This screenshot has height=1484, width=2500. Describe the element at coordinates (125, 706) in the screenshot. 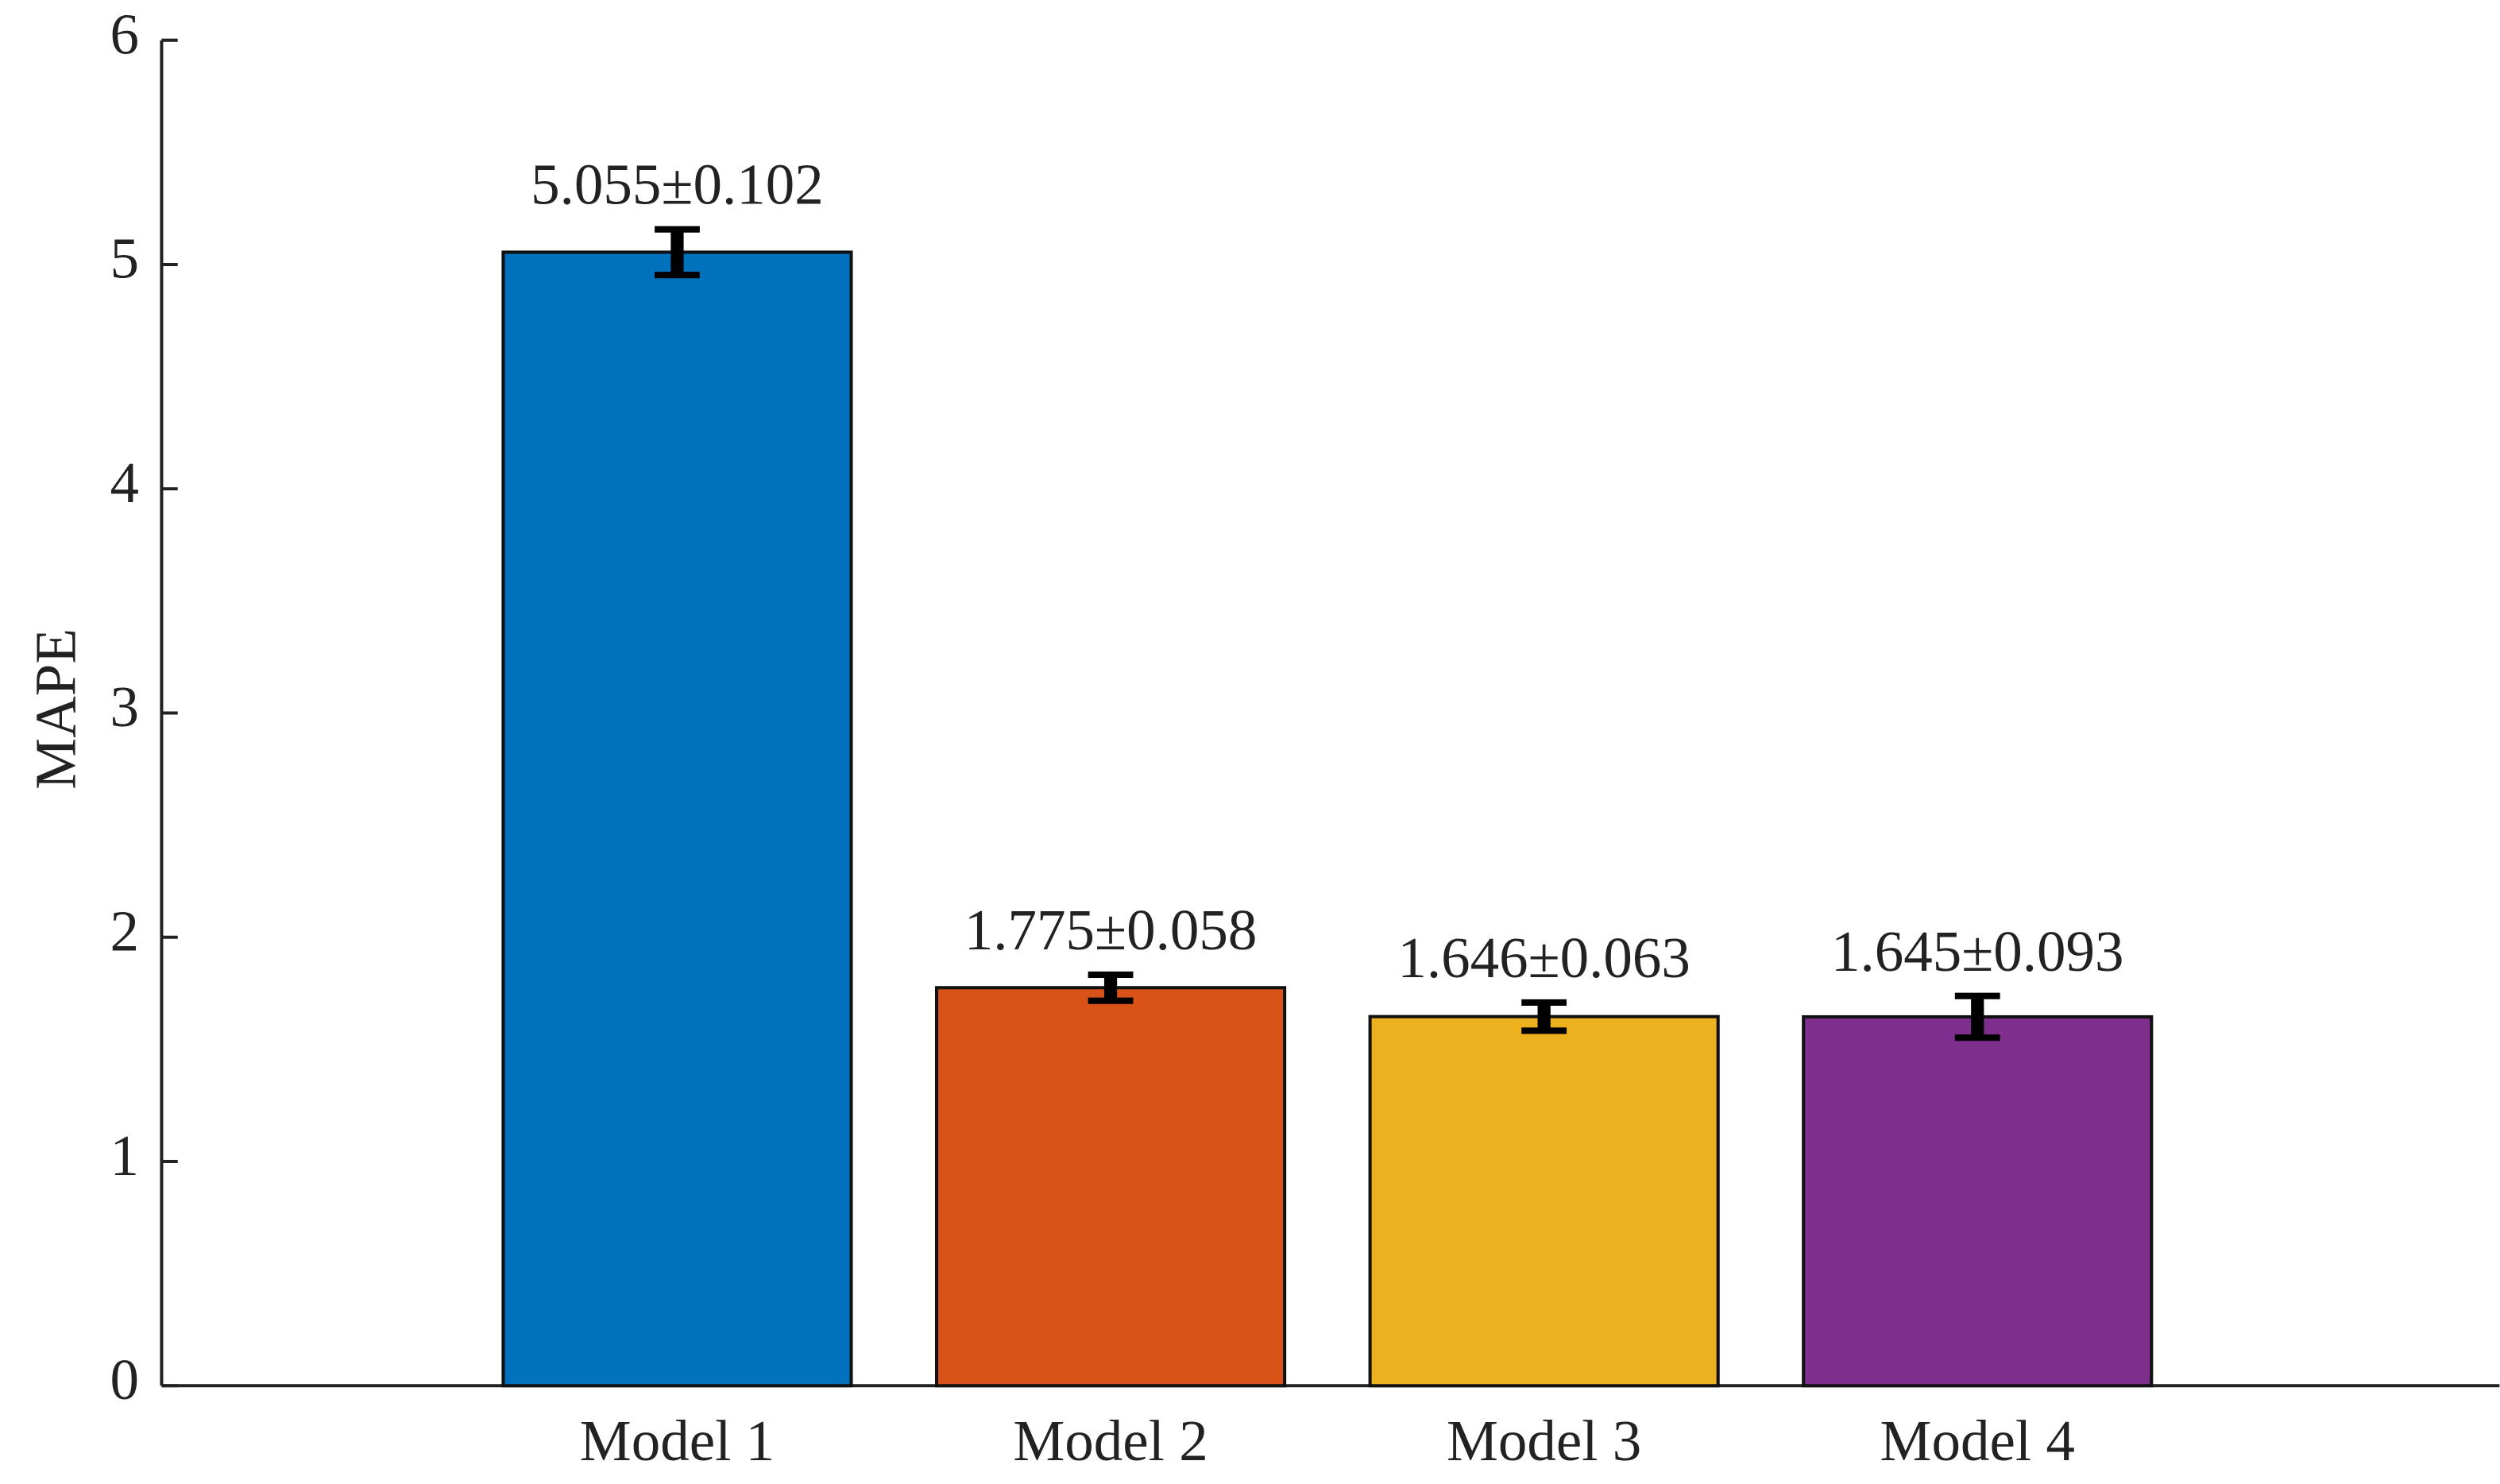

I see `y-tick-label: 3` at that location.